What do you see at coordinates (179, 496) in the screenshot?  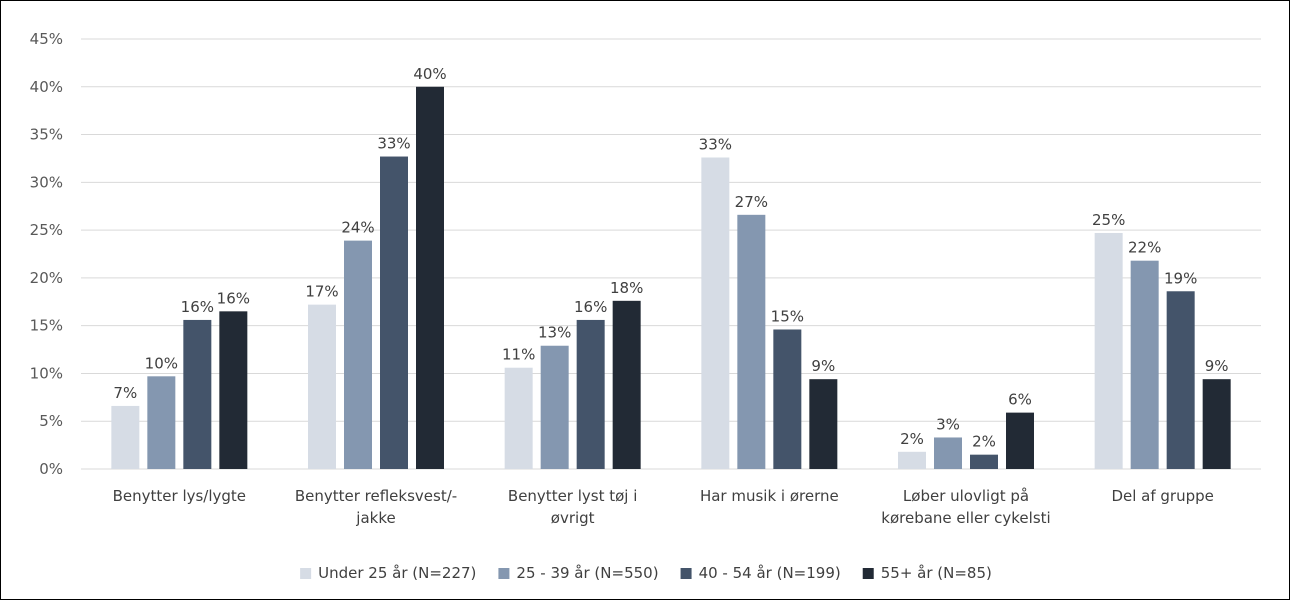 I see `x-category-label: Benytter lys/lygte` at bounding box center [179, 496].